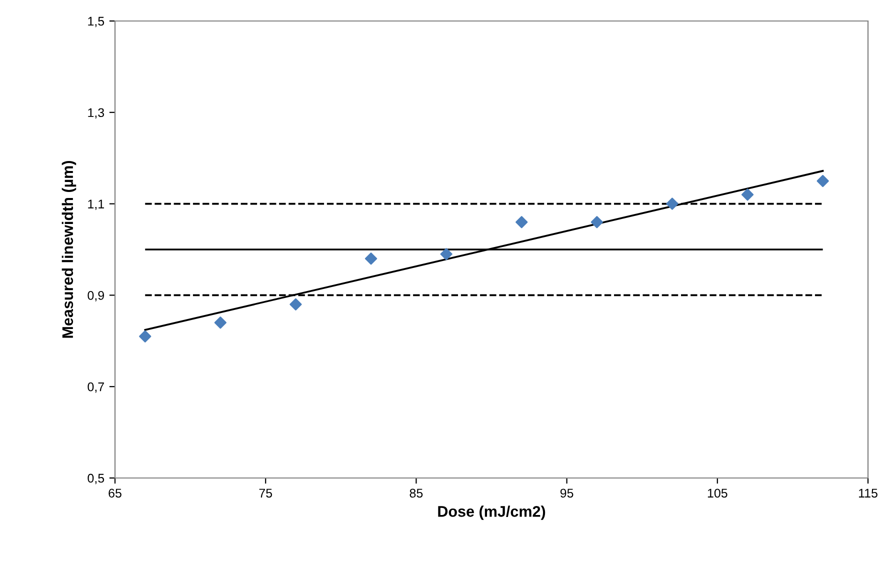 The height and width of the screenshot is (565, 895). I want to click on x-tick-label: 65, so click(115, 493).